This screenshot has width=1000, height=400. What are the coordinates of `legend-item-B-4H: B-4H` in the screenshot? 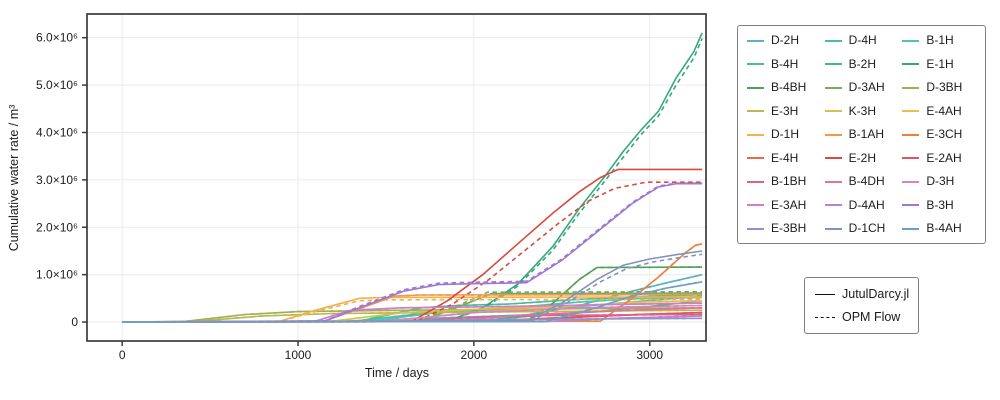 It's located at (784, 63).